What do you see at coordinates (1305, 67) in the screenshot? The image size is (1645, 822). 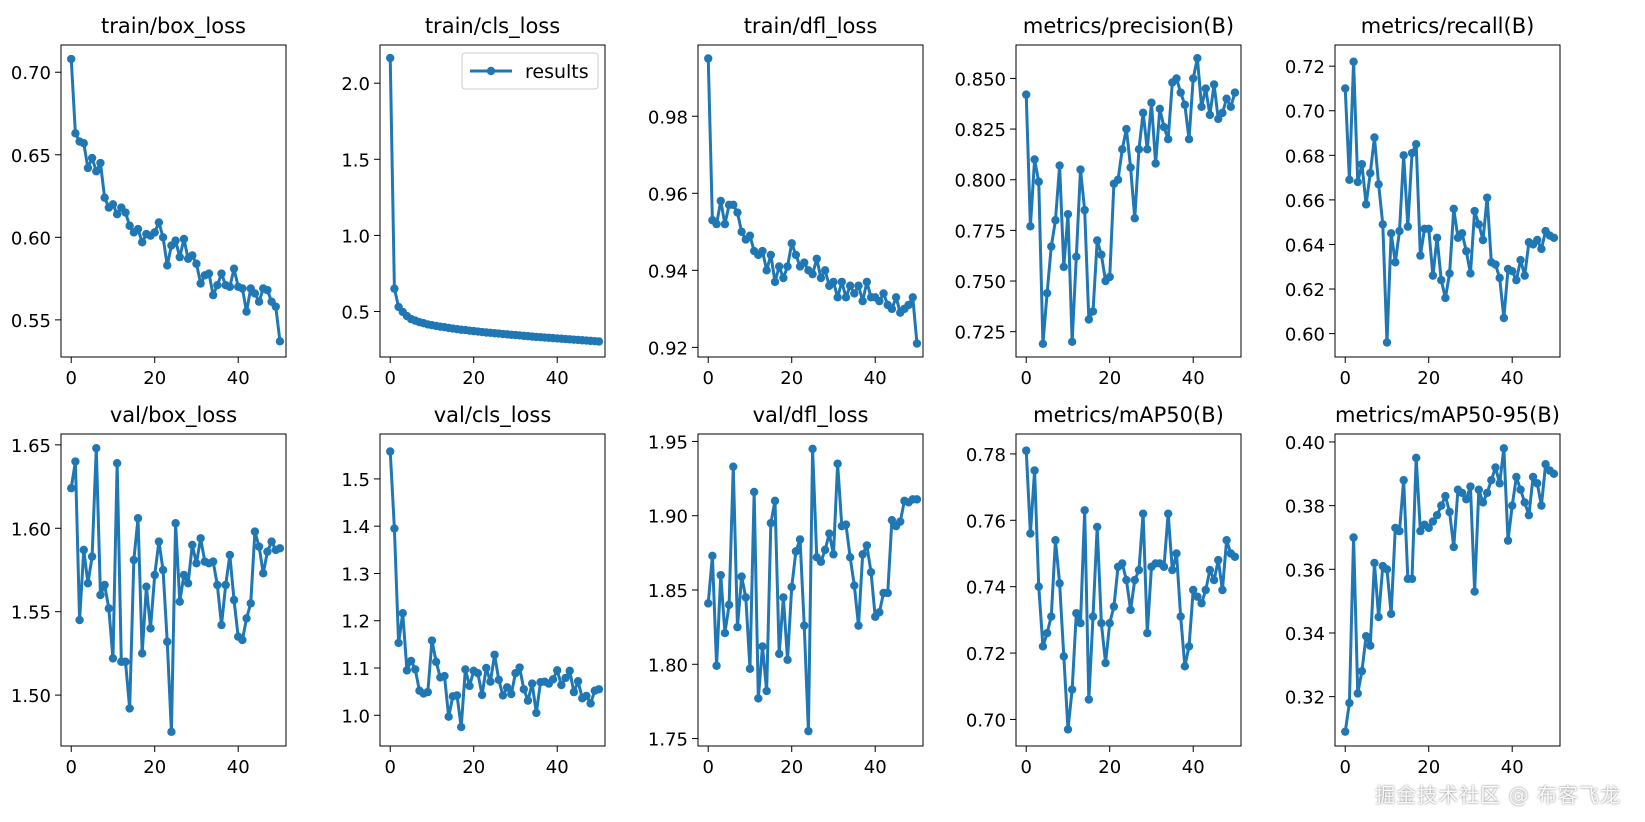 I see `y-tick-label: 0.72` at bounding box center [1305, 67].